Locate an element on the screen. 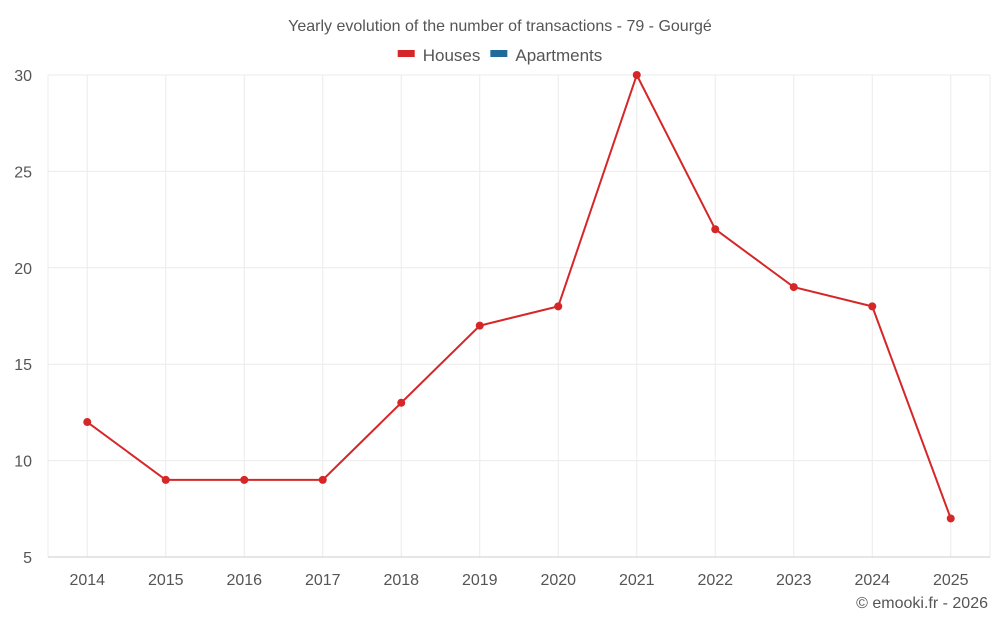 This screenshot has width=1000, height=625. legend: Houses Apartments is located at coordinates (499, 55).